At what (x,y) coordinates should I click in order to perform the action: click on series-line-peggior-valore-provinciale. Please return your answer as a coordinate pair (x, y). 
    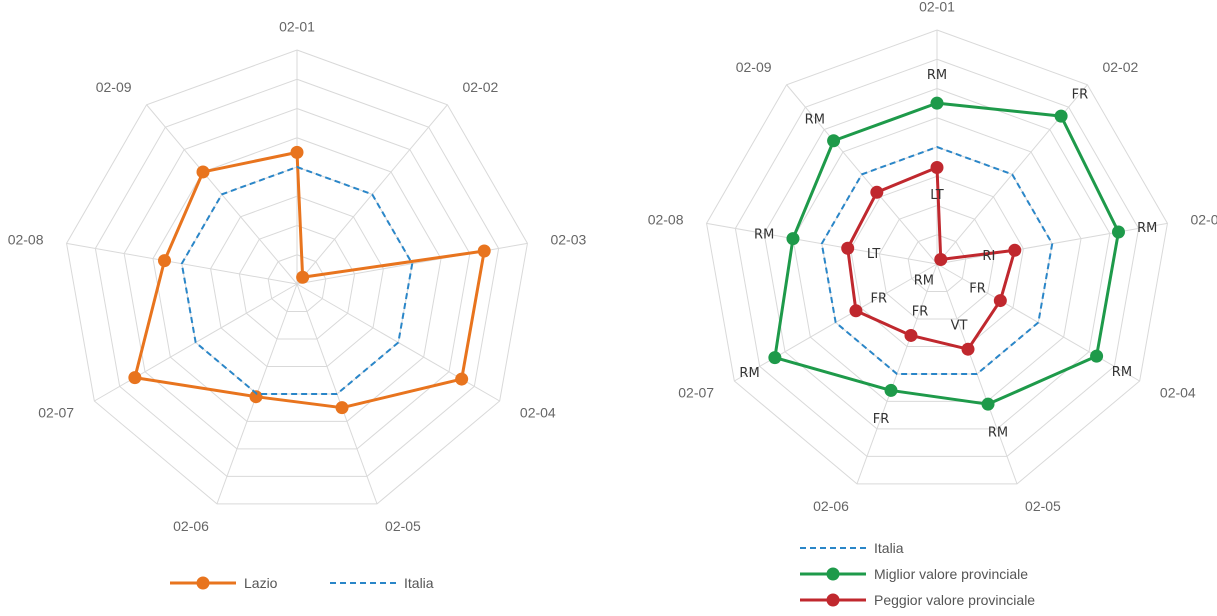
    Looking at the image, I should click on (931, 258).